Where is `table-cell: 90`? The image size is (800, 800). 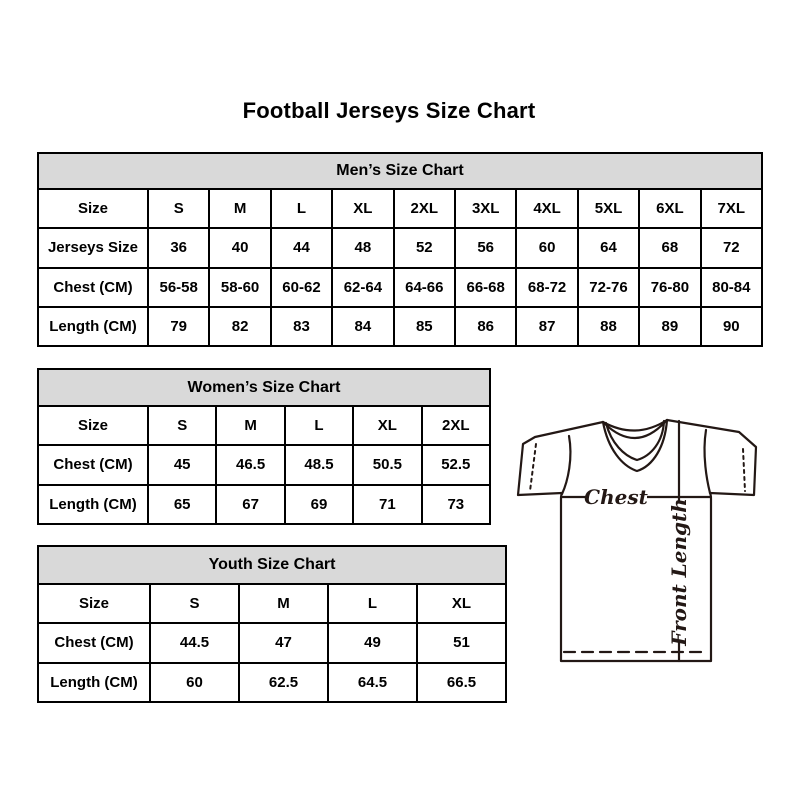 table-cell: 90 is located at coordinates (731, 326).